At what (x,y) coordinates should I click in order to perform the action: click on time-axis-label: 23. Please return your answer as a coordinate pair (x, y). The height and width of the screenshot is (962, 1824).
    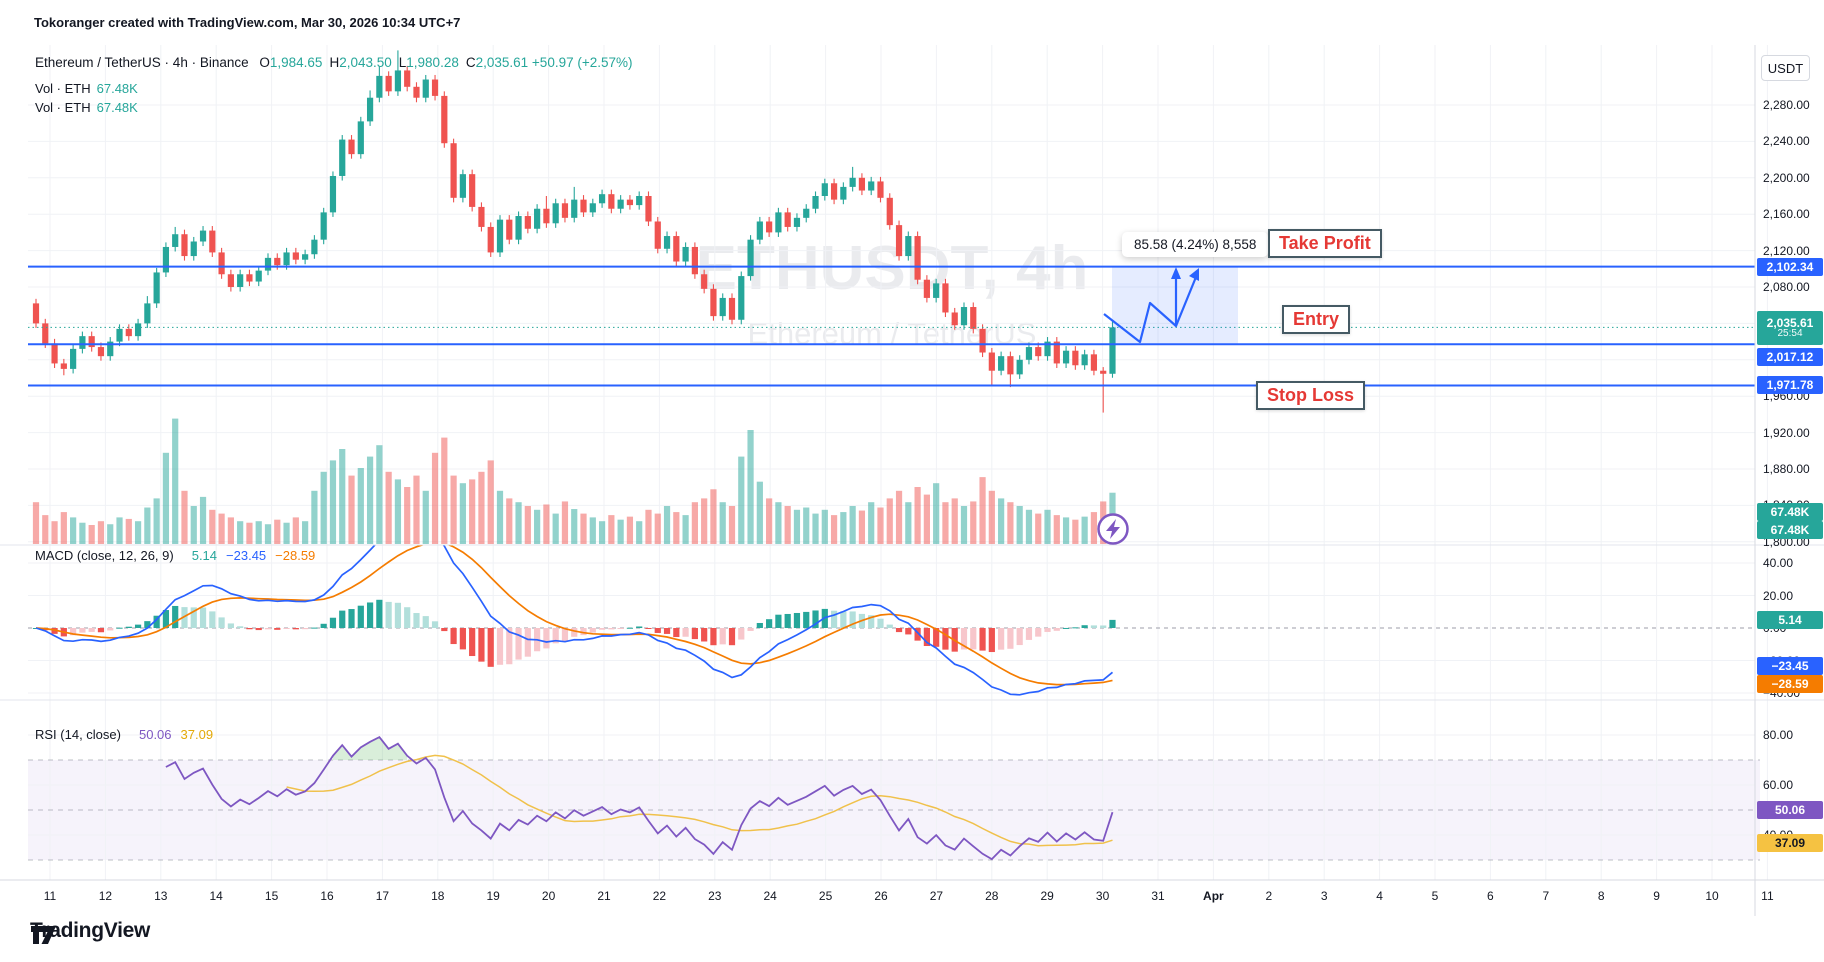
    Looking at the image, I should click on (715, 896).